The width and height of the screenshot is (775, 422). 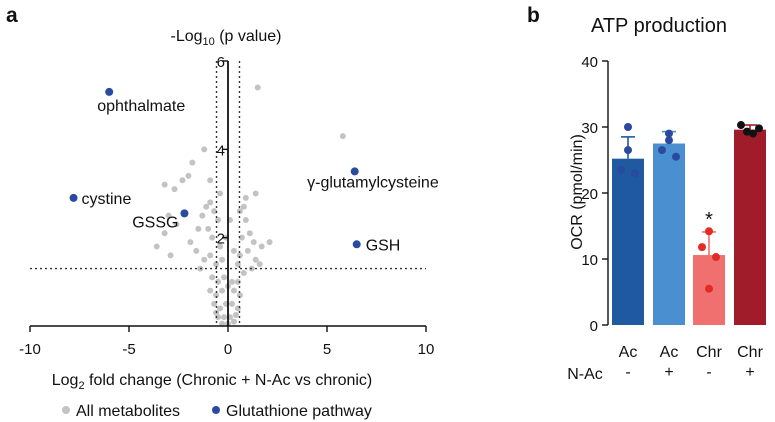 I want to click on legend: All metabolites Glutathione pathway, so click(x=217, y=411).